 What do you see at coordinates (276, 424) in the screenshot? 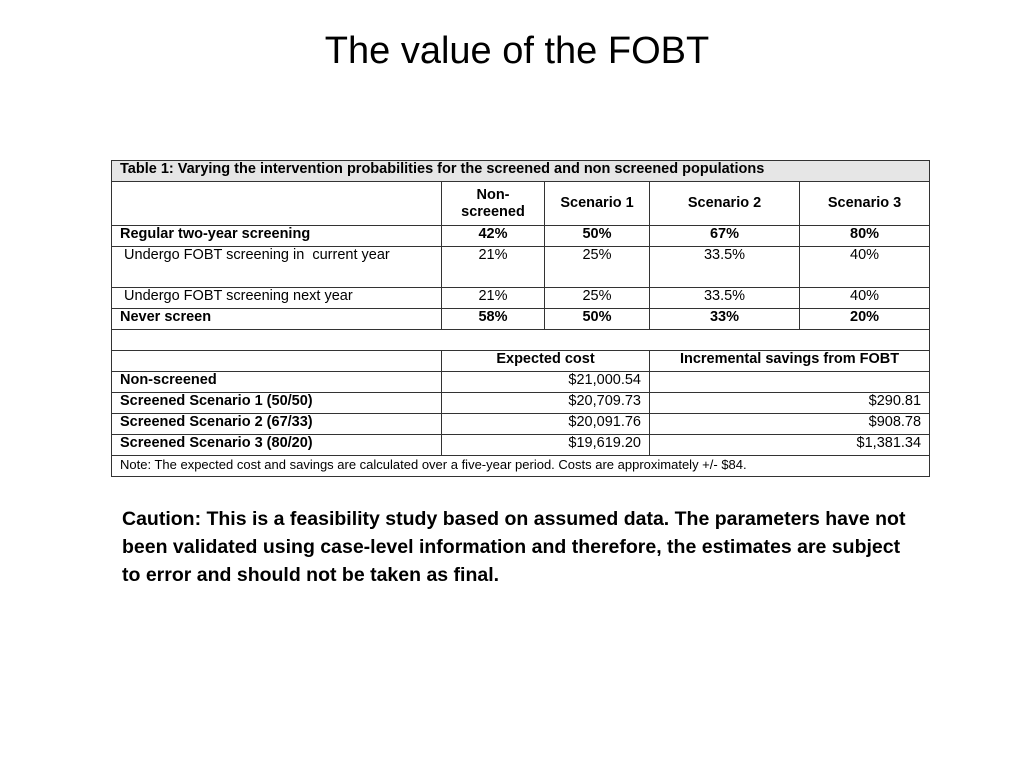
I see `table-cell: Screened Scenario 2 (67/33)` at bounding box center [276, 424].